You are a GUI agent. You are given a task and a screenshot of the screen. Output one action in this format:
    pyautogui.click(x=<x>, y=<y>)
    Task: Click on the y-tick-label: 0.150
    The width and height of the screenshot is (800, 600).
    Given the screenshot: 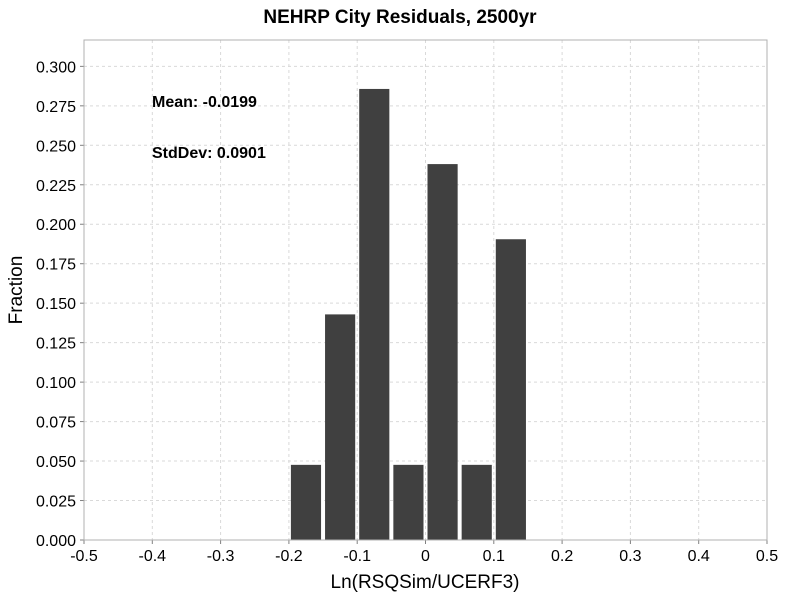 What is the action you would take?
    pyautogui.click(x=56, y=304)
    